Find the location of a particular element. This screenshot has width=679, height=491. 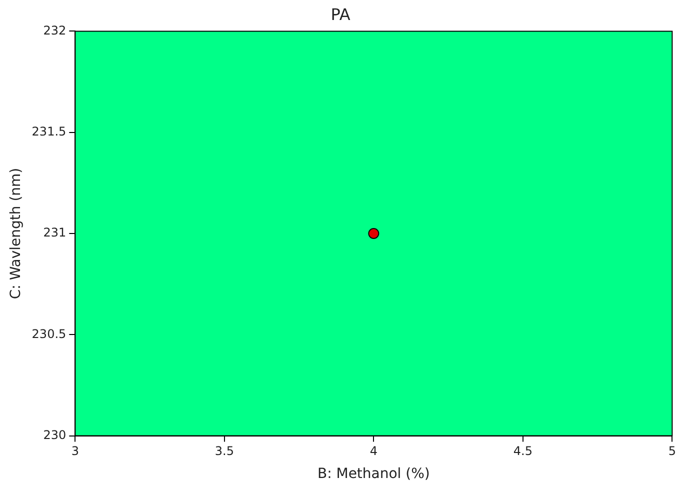

y-tick-label: 231 is located at coordinates (54, 233).